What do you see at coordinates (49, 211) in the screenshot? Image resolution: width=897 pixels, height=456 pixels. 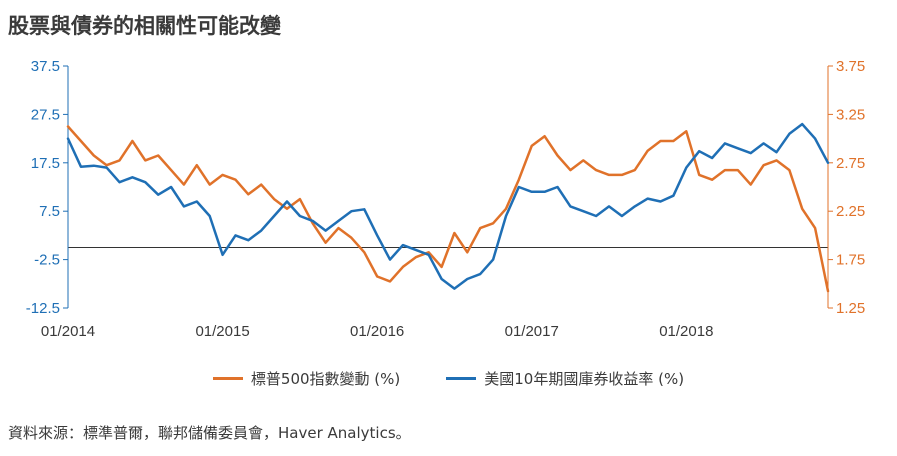 I see `left-tick-label: 7.5` at bounding box center [49, 211].